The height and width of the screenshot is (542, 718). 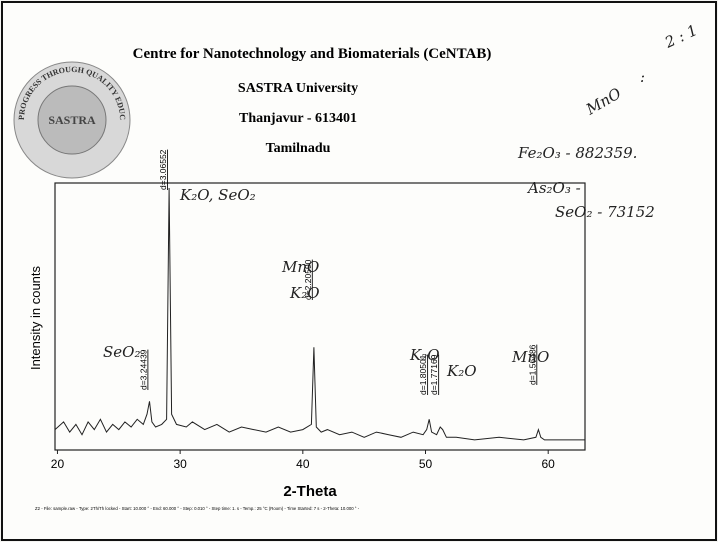 I want to click on peak-d-label: d=1.56486, so click(x=532, y=364).